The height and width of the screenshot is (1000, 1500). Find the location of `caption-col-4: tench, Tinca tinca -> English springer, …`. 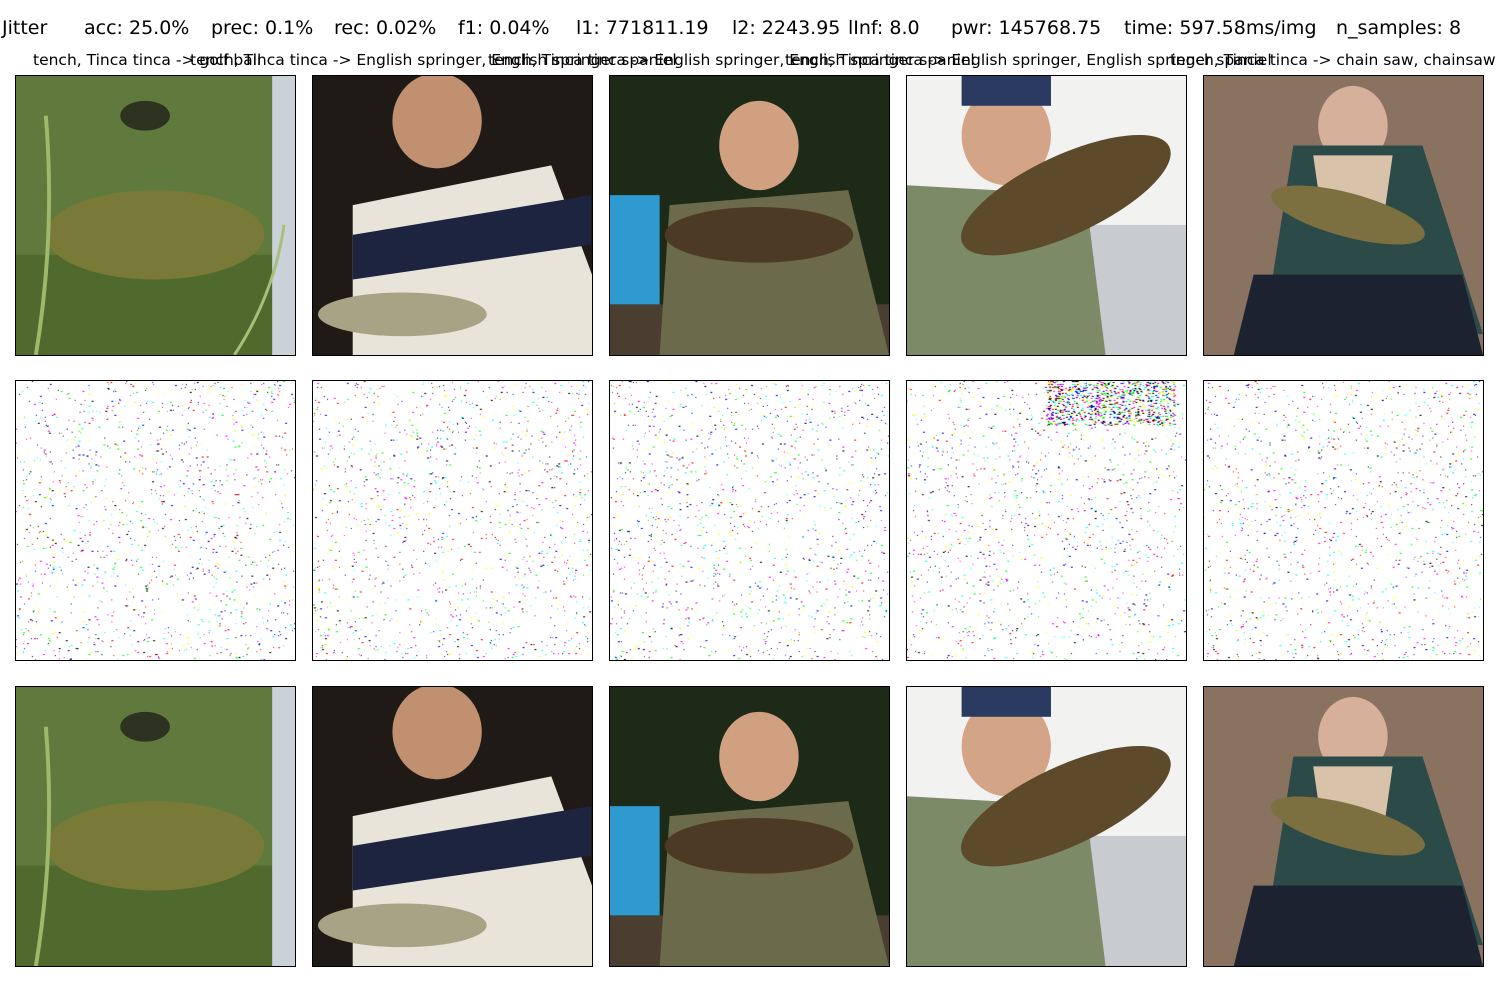

caption-col-4: tench, Tinca tinca -> English springer, … is located at coordinates (1028, 60).